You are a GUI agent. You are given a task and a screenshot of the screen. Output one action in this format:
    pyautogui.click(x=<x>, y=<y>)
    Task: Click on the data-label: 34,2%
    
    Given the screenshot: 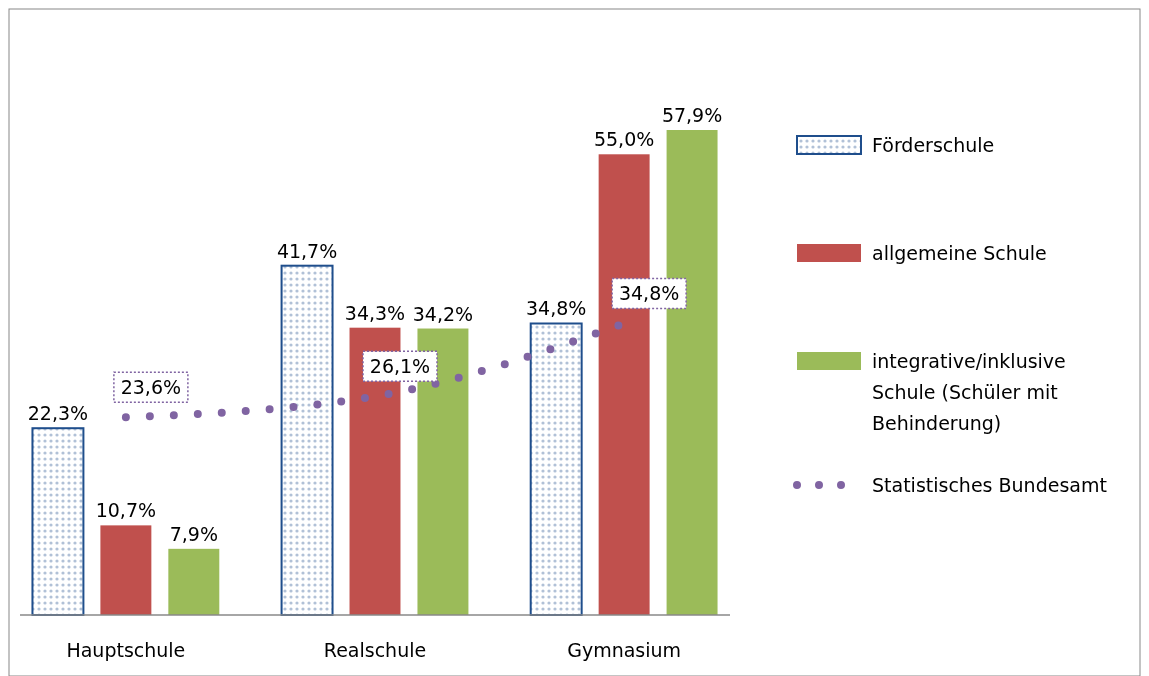 What is the action you would take?
    pyautogui.click(x=443, y=313)
    